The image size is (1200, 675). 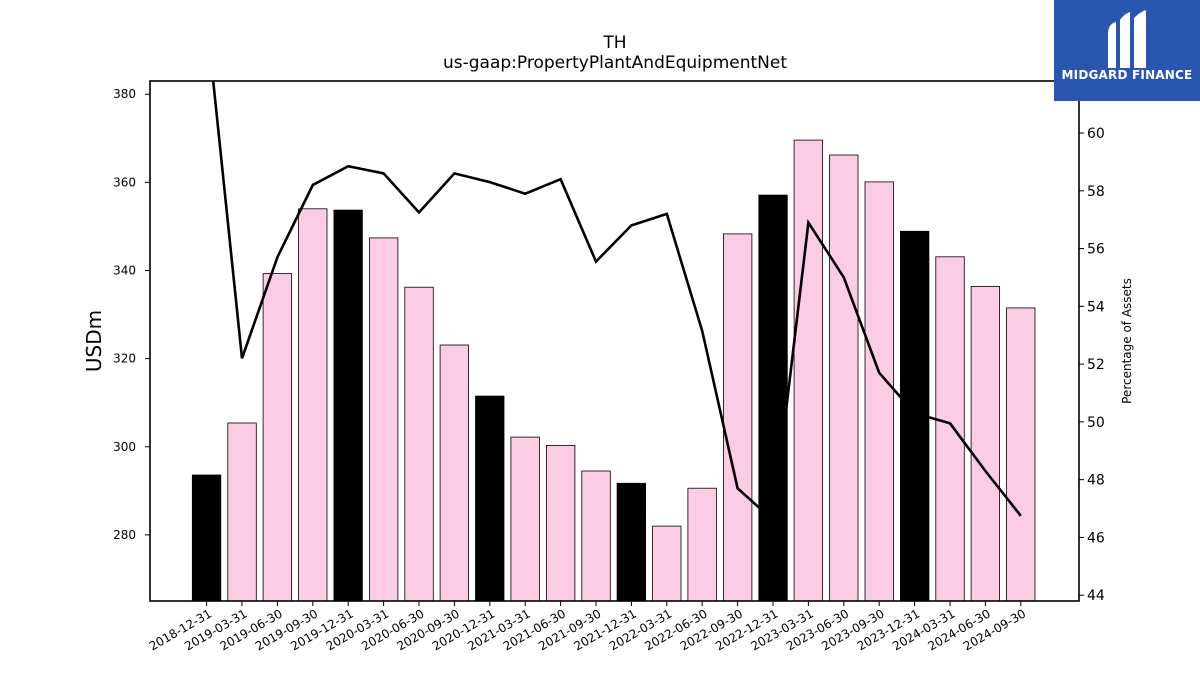 What do you see at coordinates (1127, 341) in the screenshot?
I see `y2-axis-label: Percentage of Assets` at bounding box center [1127, 341].